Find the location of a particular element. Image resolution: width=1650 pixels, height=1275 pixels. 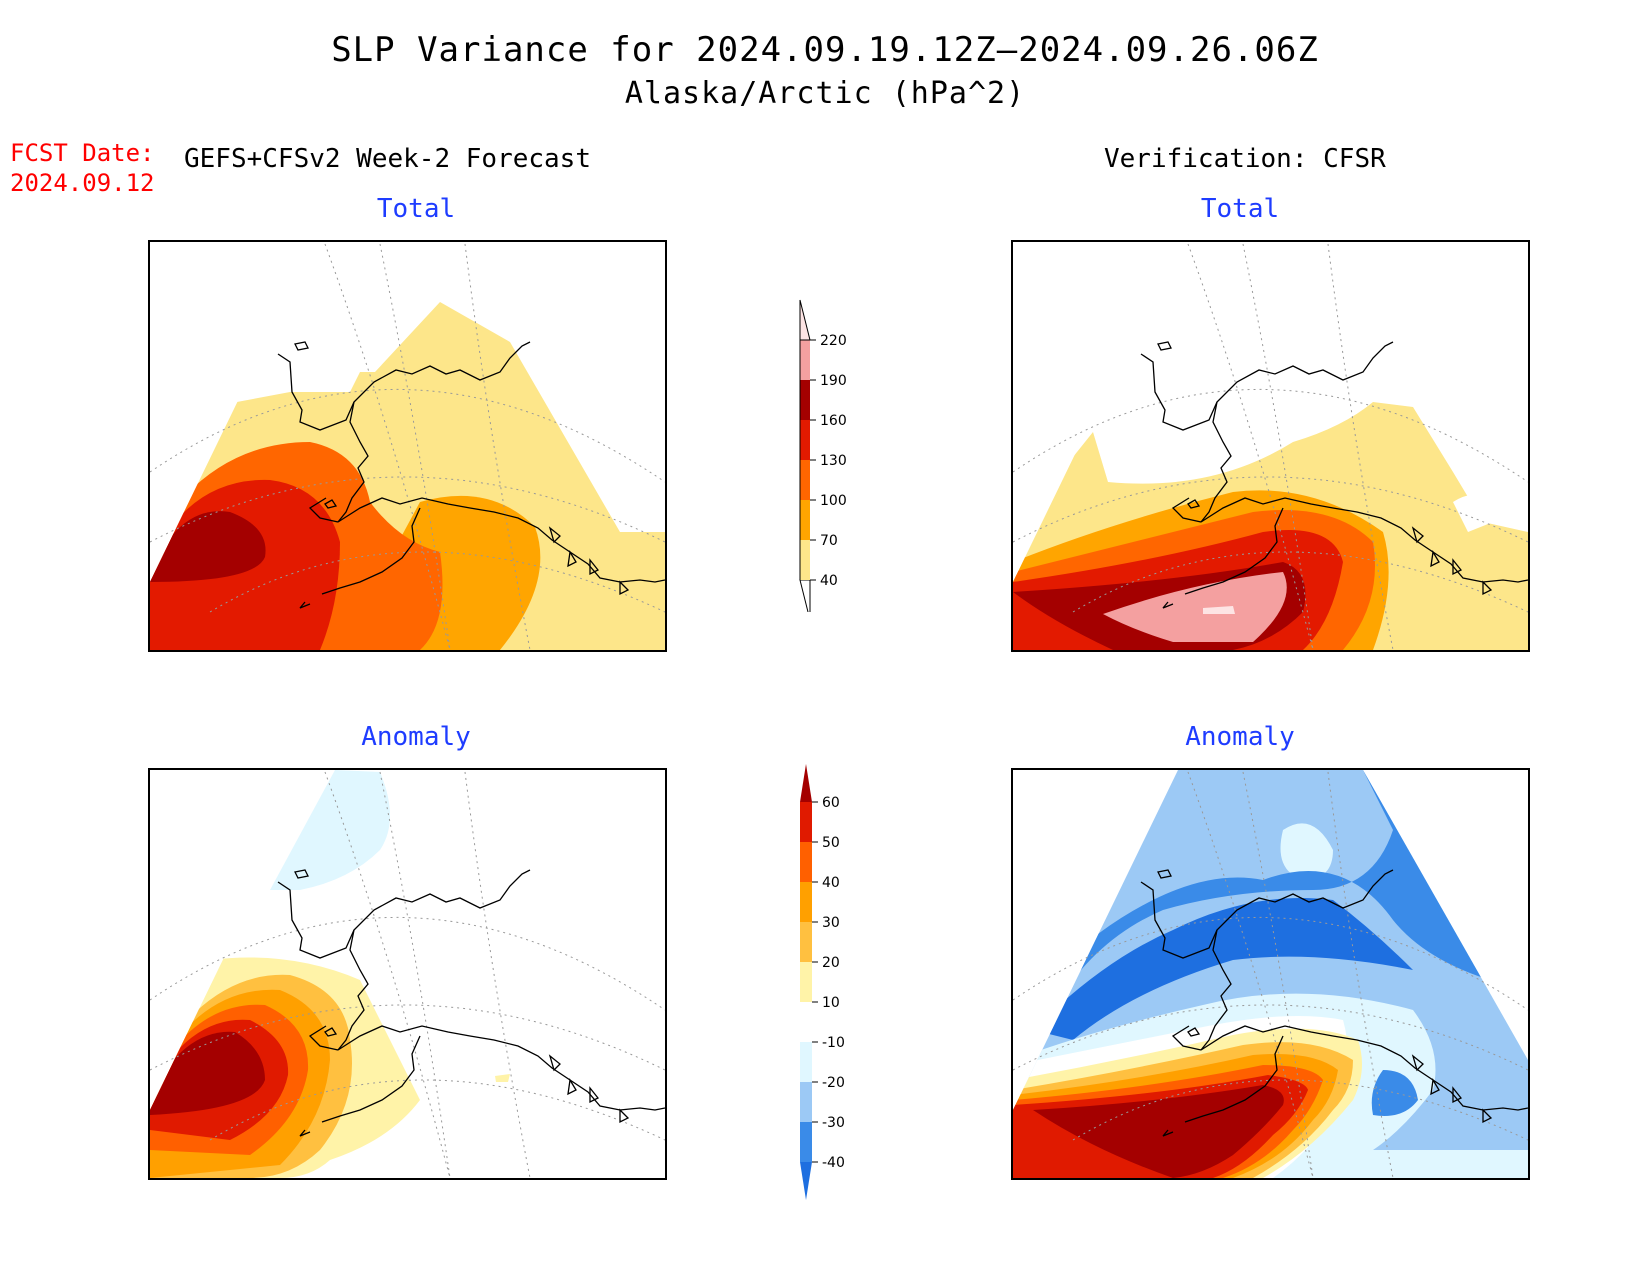

shade-minus40-plus is located at coordinates (1223, 969).